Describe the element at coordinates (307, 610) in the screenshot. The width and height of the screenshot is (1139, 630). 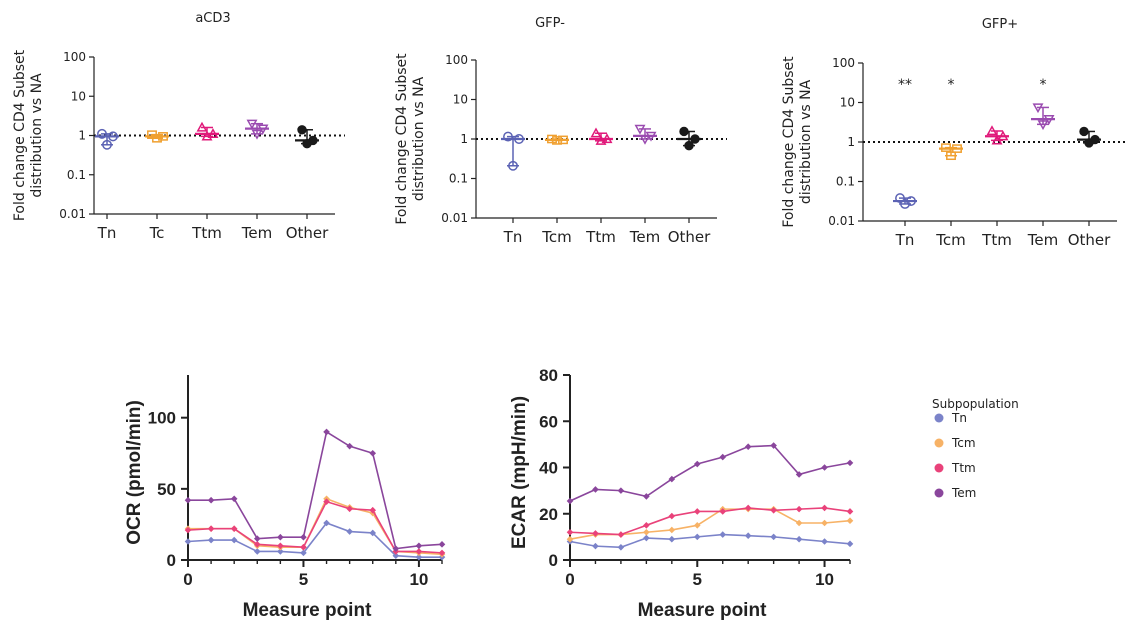
I see `x-axis-label: Measure point` at that location.